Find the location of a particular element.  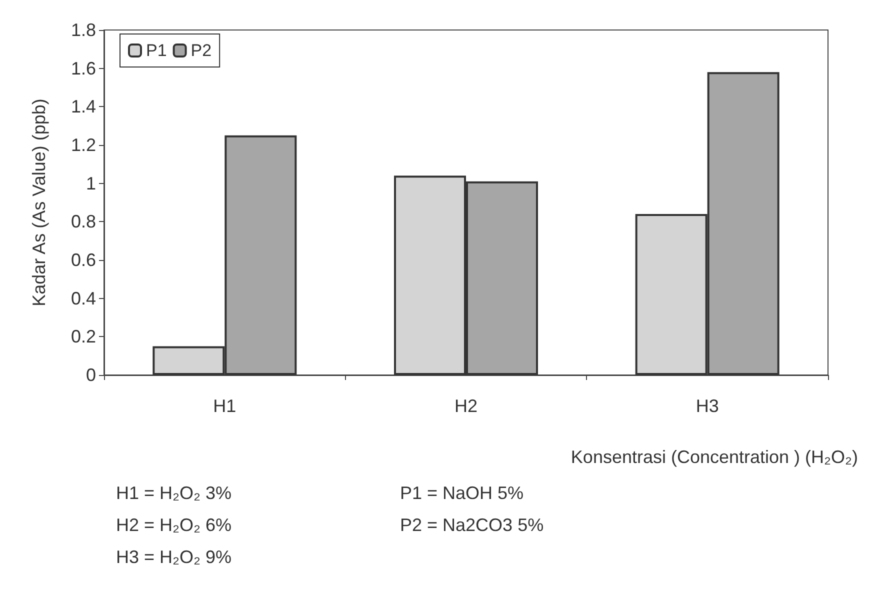

text: H3 = H₂O₂ 9% is located at coordinates (174, 557).